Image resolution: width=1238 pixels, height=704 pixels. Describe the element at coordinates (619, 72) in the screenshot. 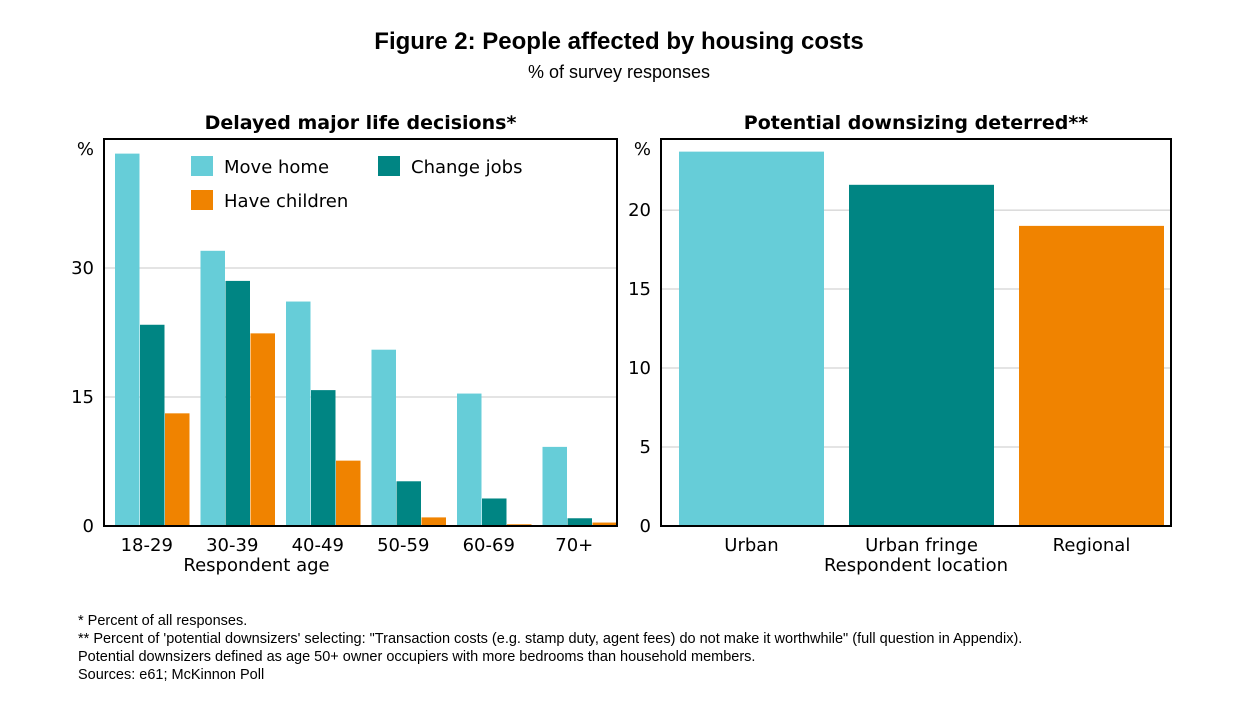

I see `figure-subtitle: % of survey responses` at that location.